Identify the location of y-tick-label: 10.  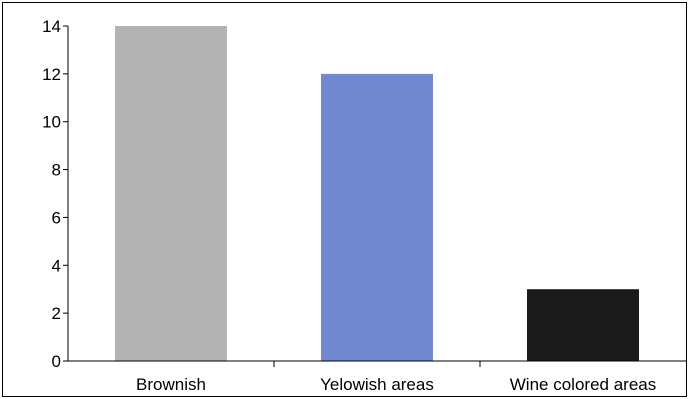
(51, 122).